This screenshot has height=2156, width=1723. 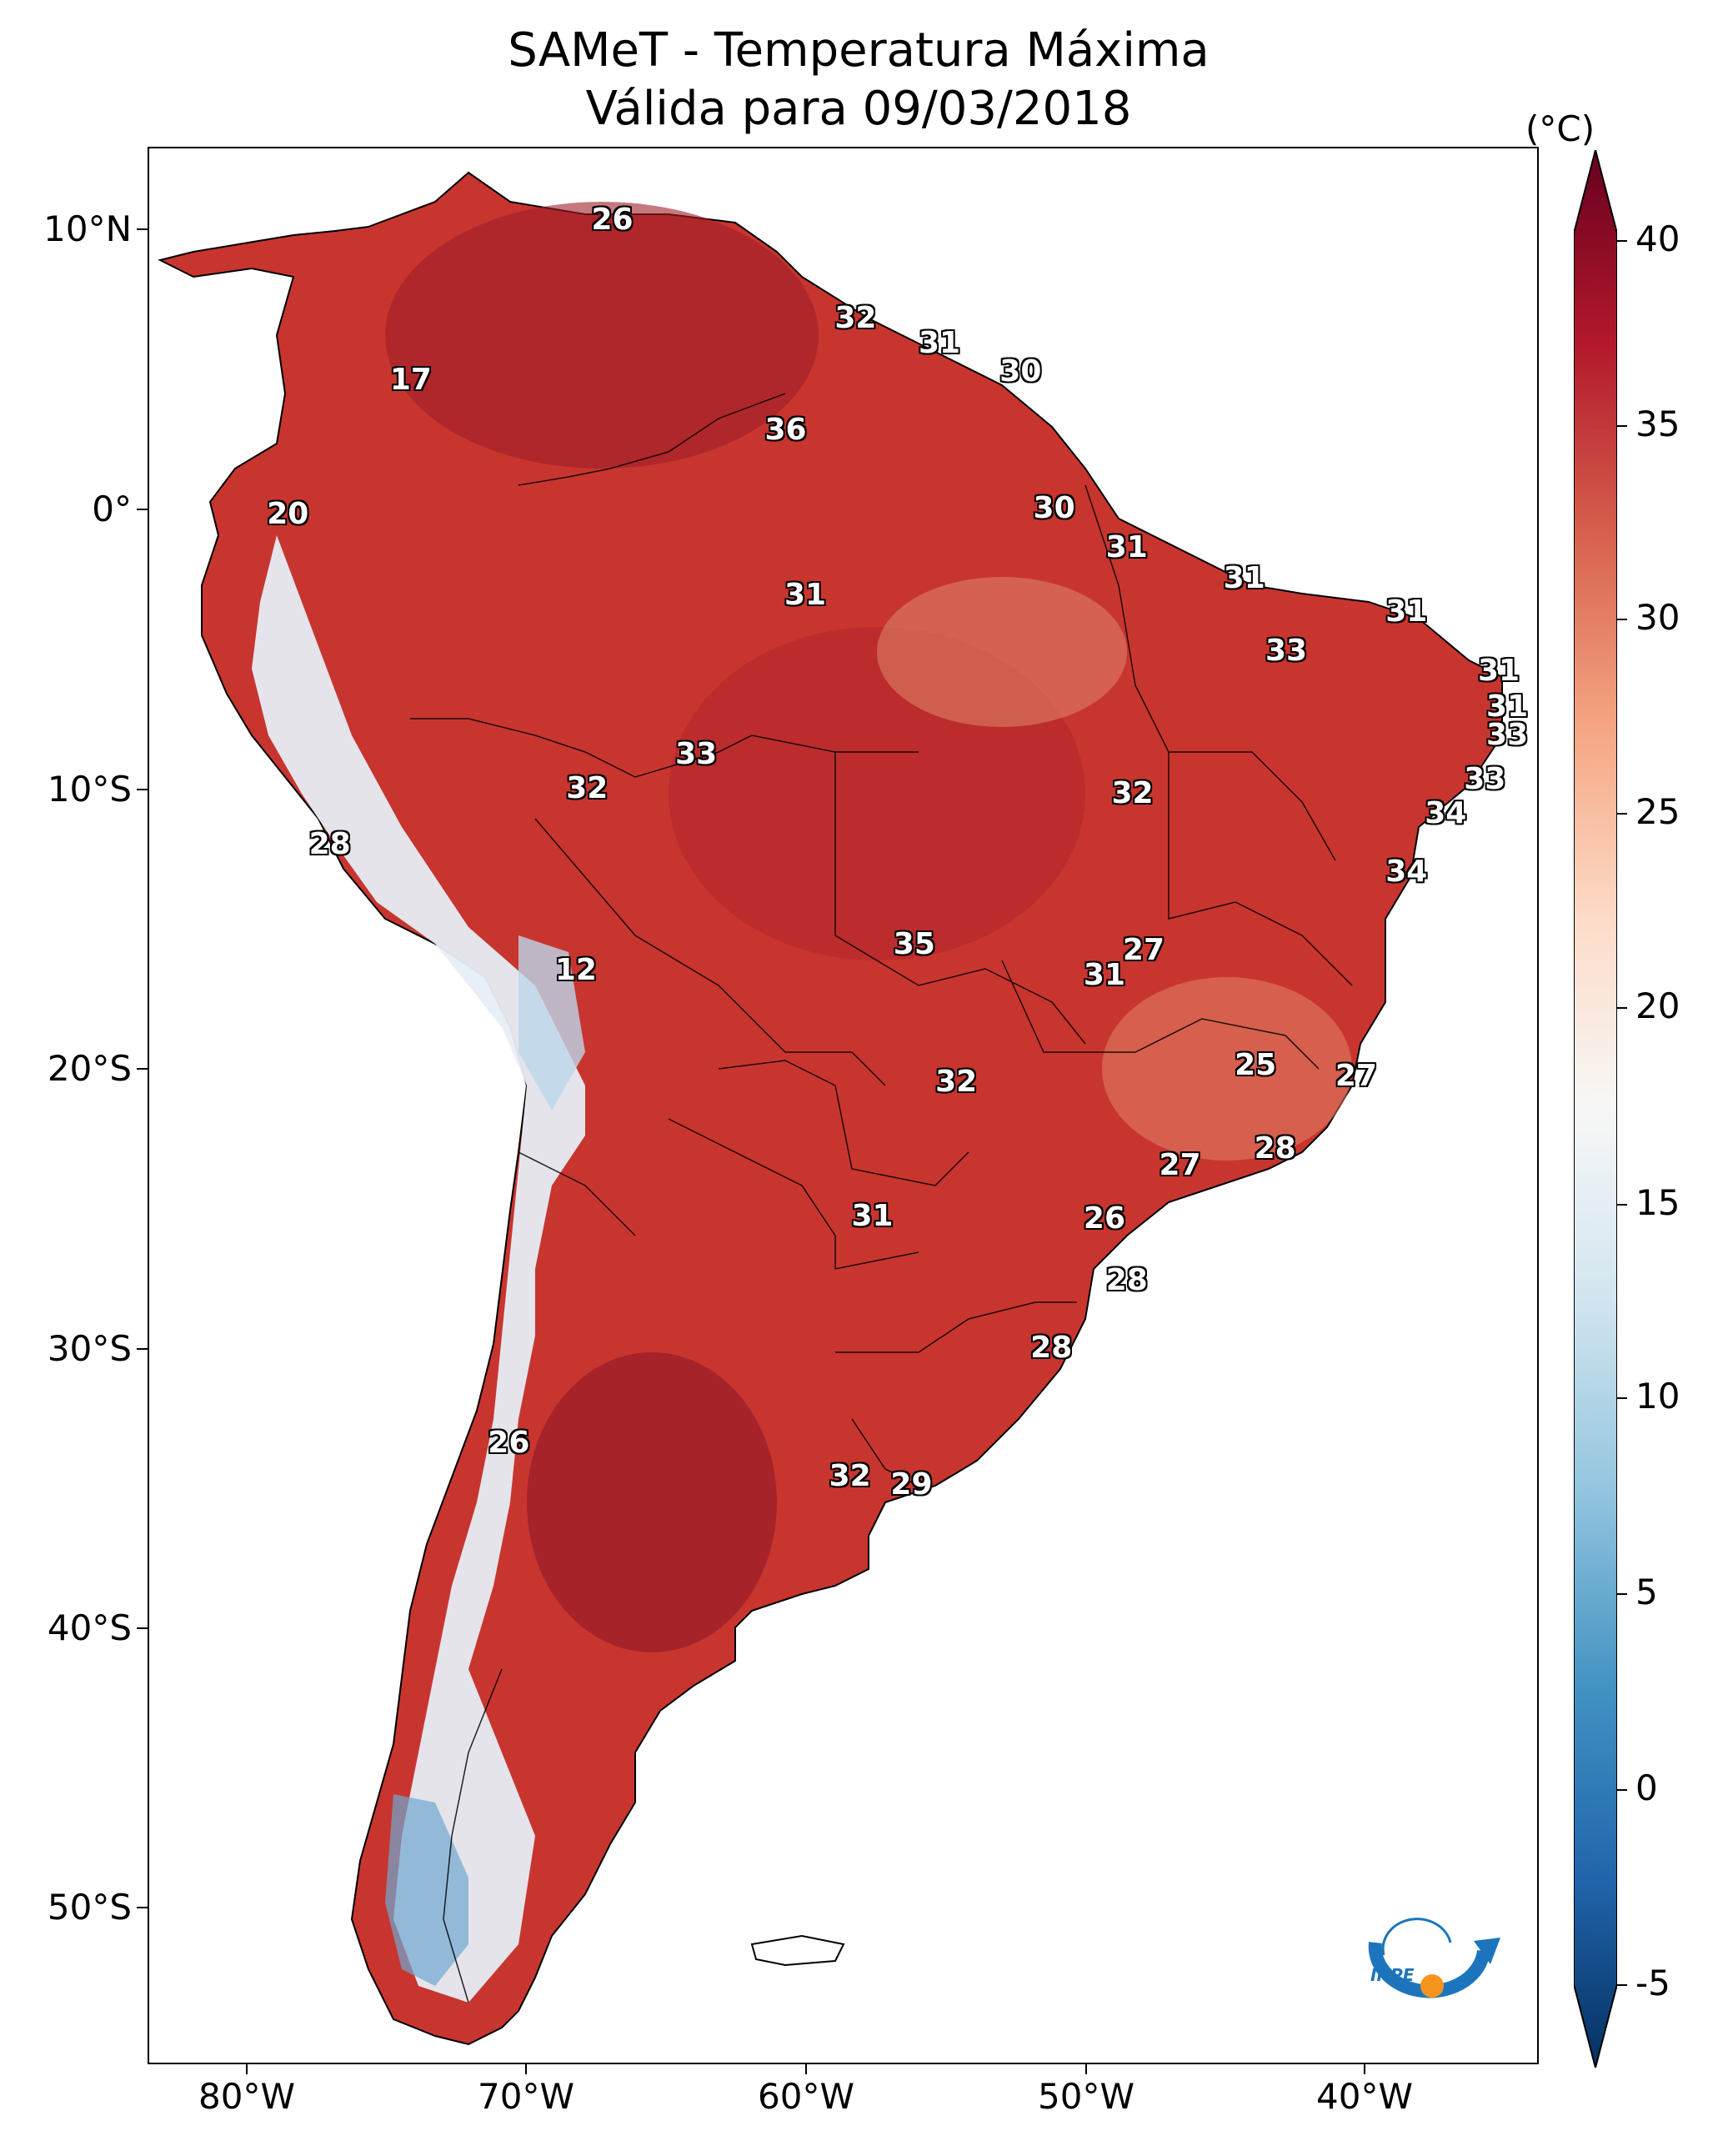 What do you see at coordinates (806, 2096) in the screenshot?
I see `lon-label-60w: 60°W` at bounding box center [806, 2096].